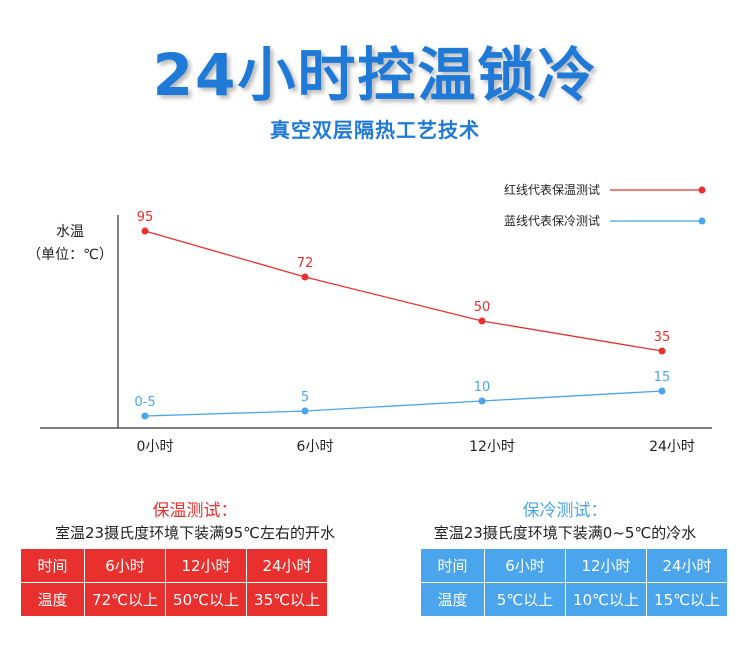 This screenshot has width=750, height=655. I want to click on table-row: 温度 72℃以上 50℃以上 35℃以上, so click(174, 599).